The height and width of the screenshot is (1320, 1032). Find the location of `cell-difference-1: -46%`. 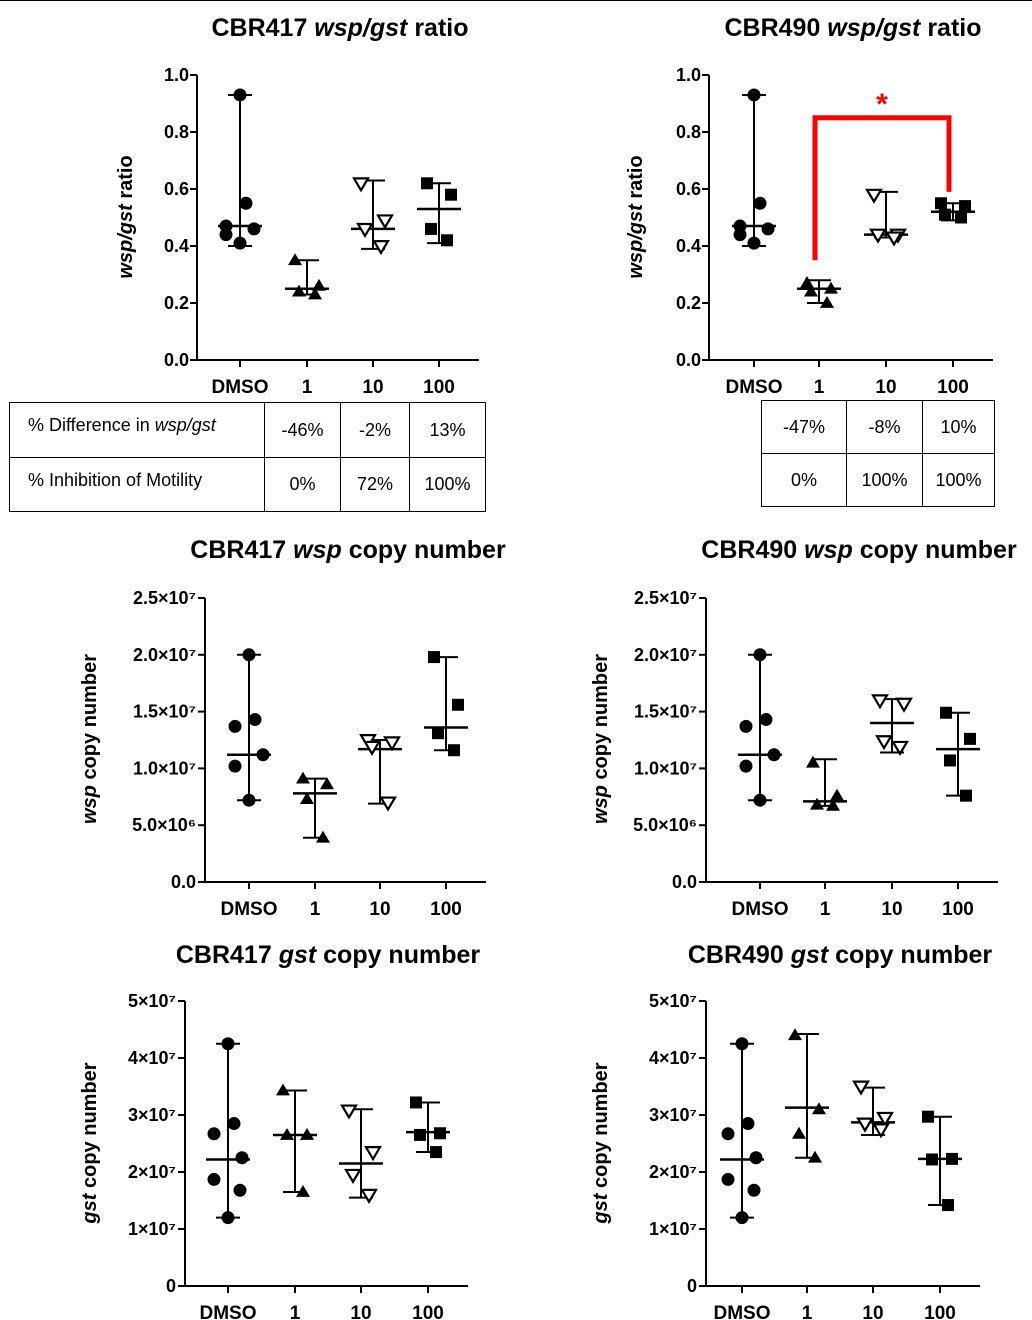

cell-difference-1: -46% is located at coordinates (302, 430).